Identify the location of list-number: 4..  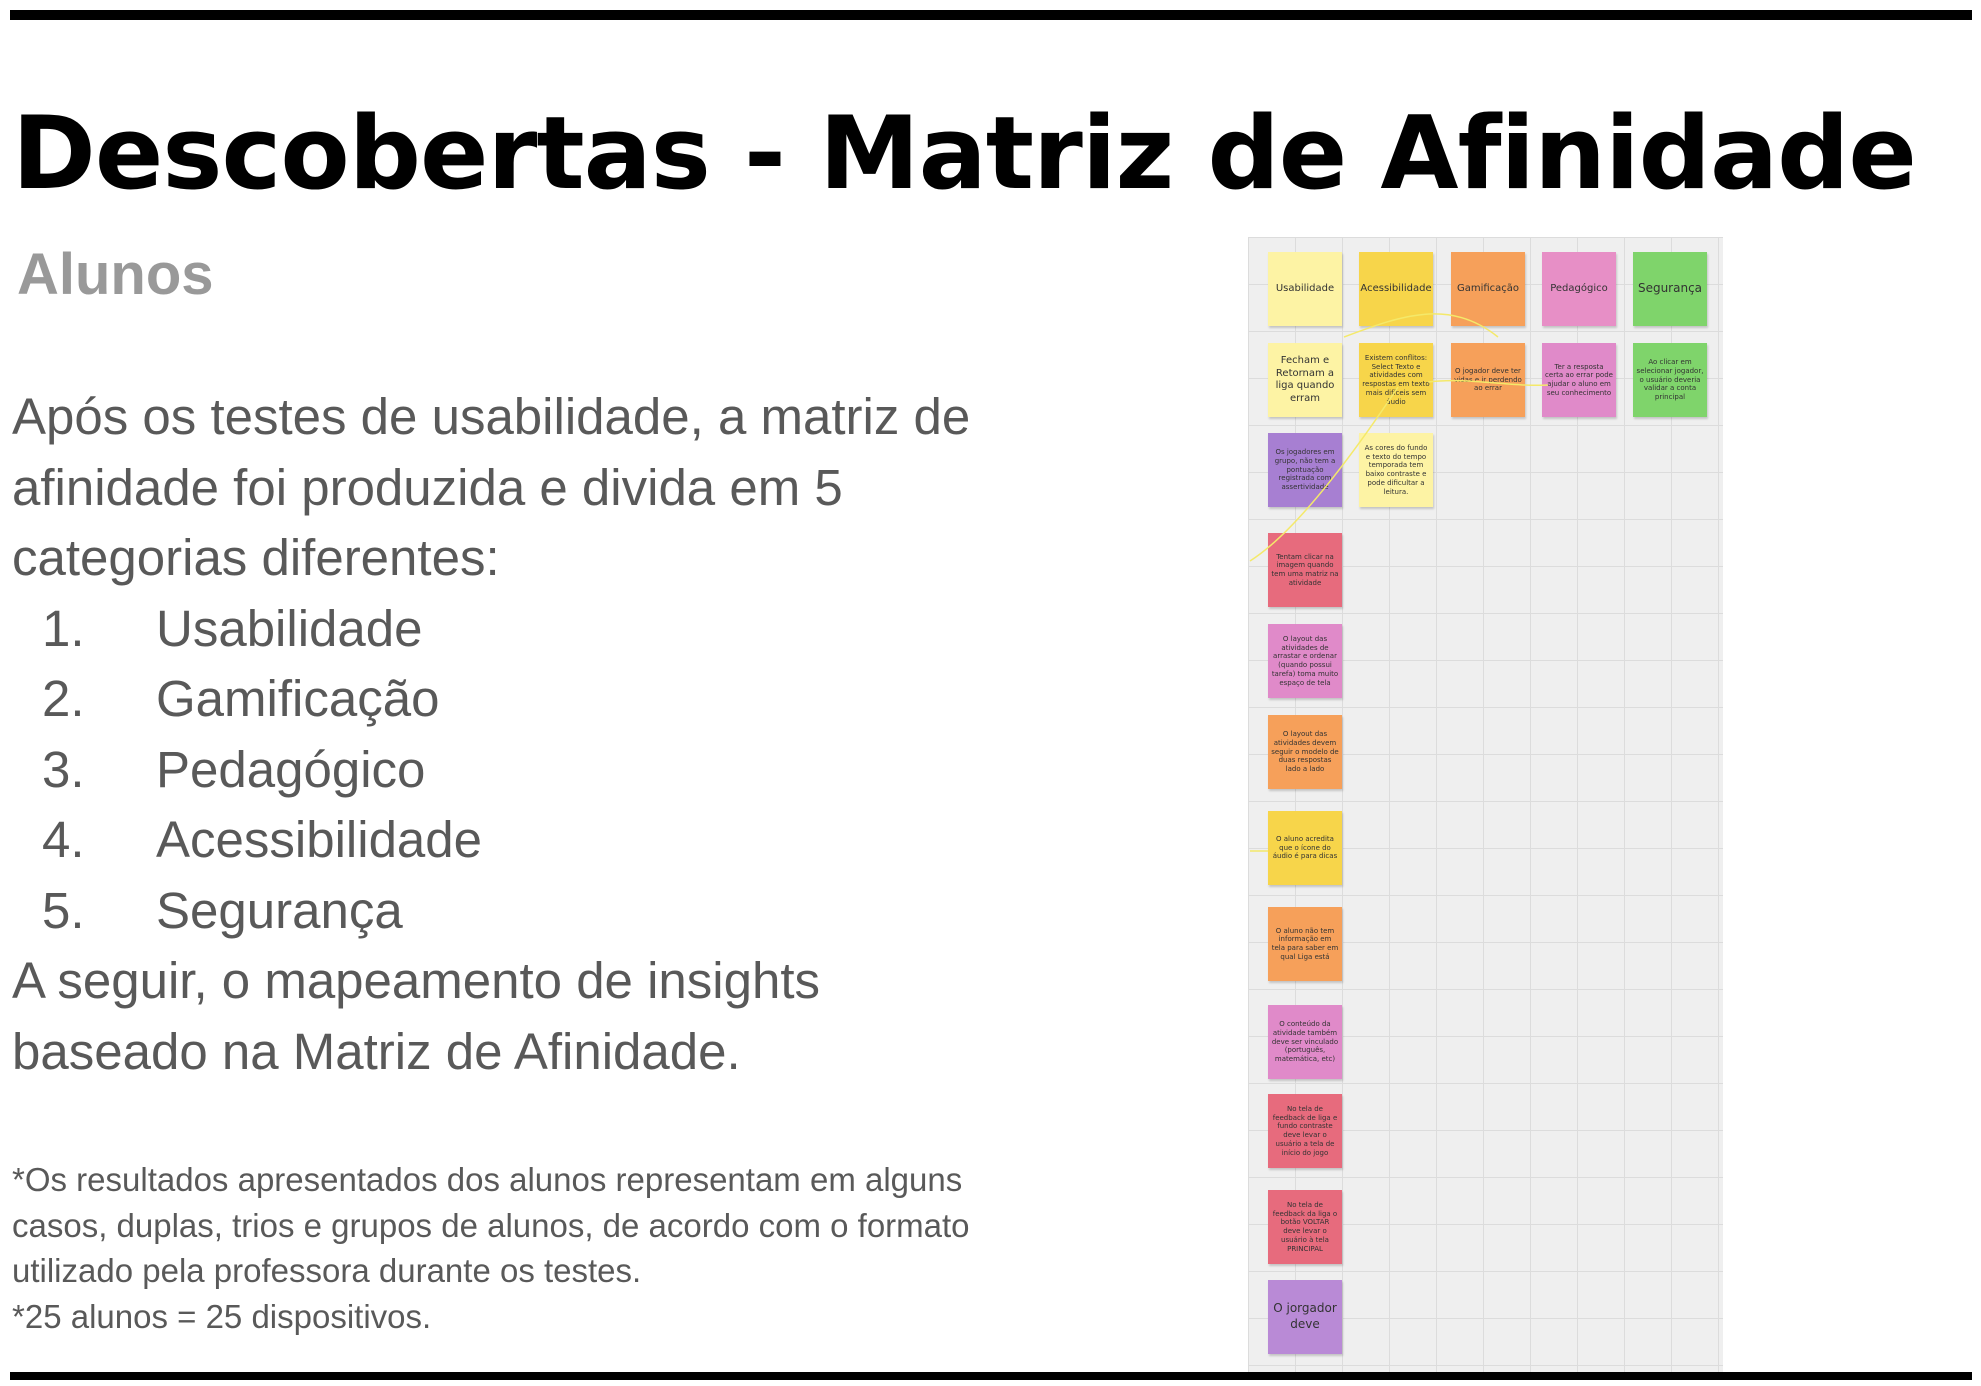
(63, 839).